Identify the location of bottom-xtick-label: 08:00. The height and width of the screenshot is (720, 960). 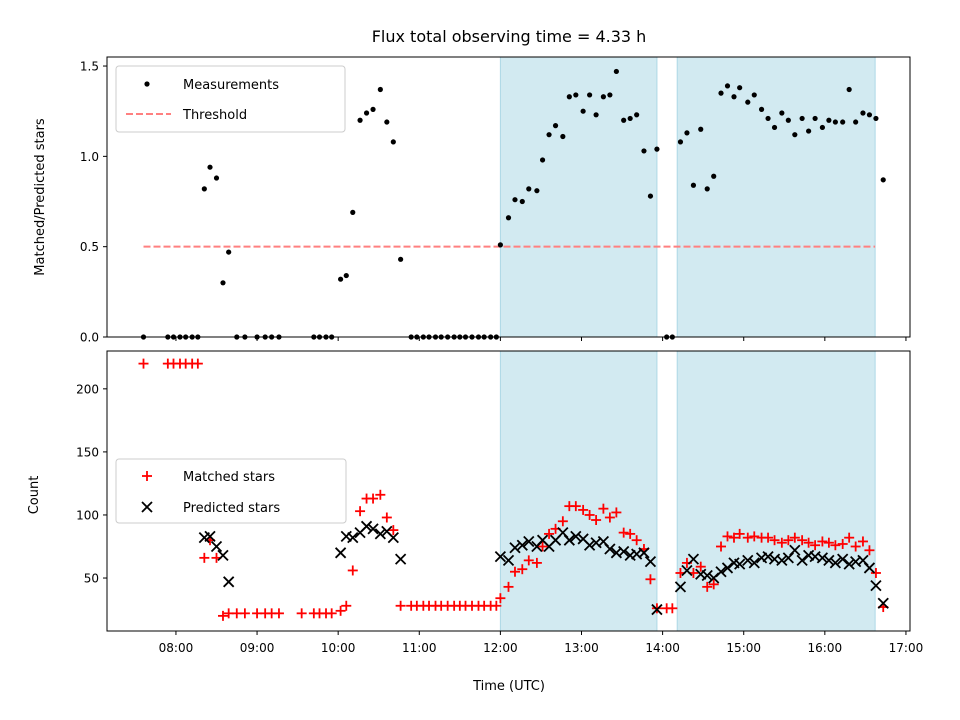
(176, 648).